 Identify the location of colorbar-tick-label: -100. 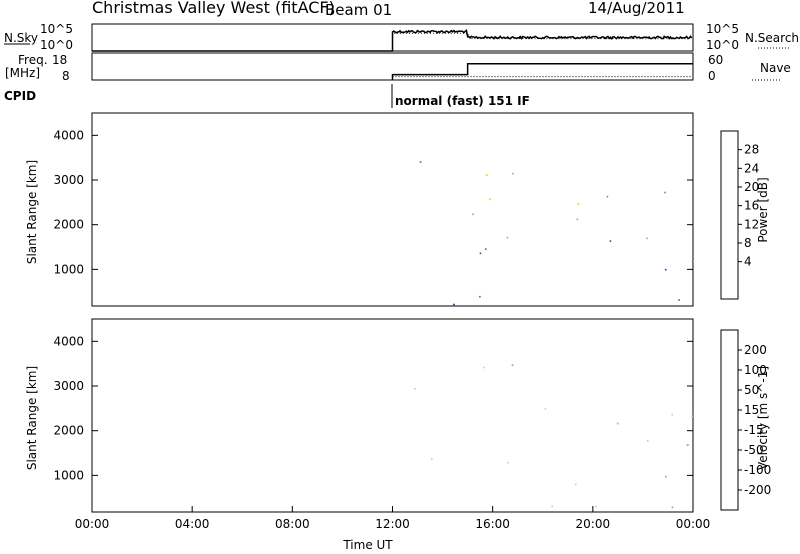
(757, 470).